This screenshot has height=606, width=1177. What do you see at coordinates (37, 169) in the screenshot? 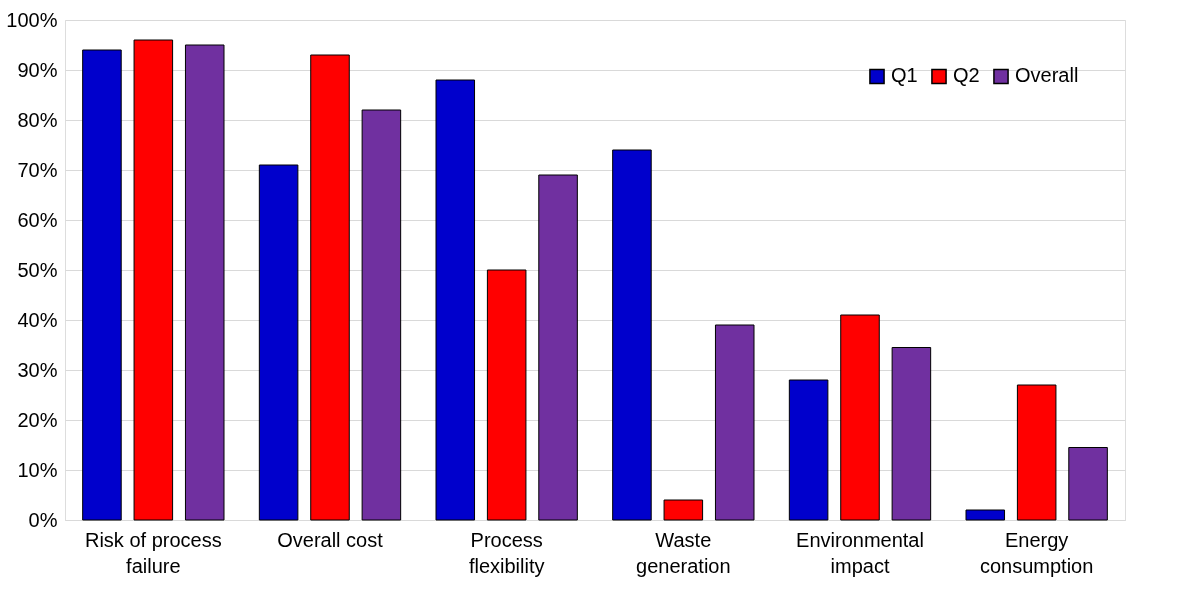
I see `y-tick-label: 70%` at bounding box center [37, 169].